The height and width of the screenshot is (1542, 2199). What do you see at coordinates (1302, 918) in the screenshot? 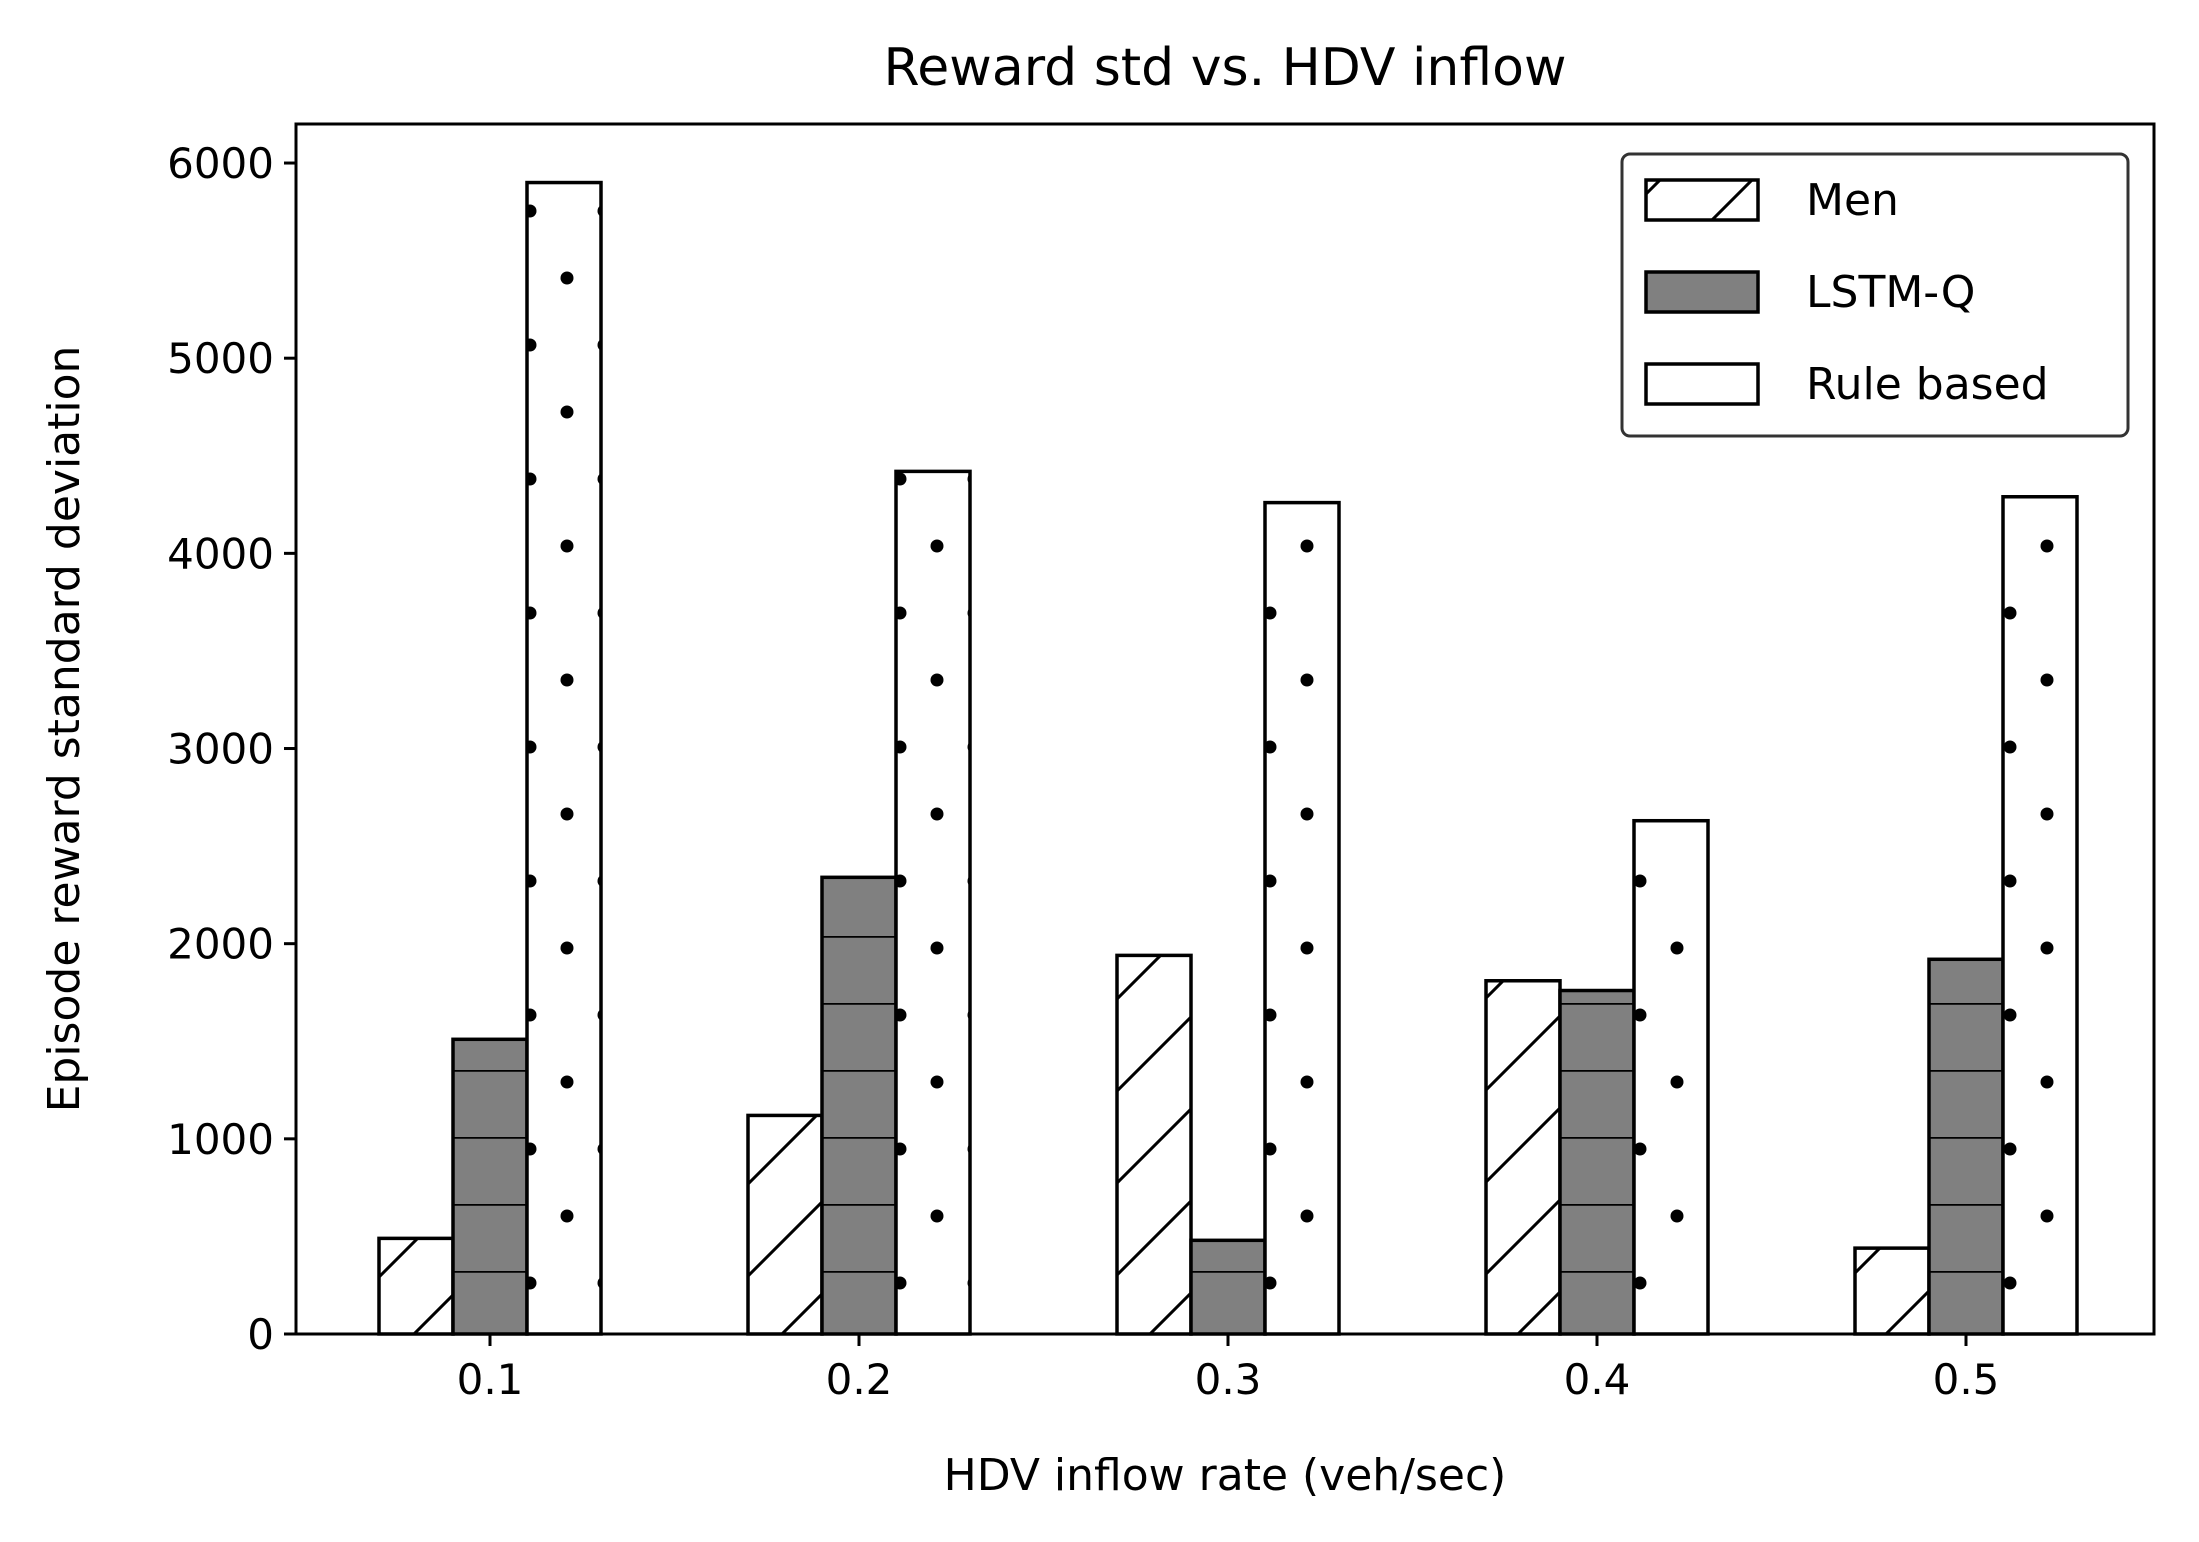
I see `bar-rule-based-0.3` at bounding box center [1302, 918].